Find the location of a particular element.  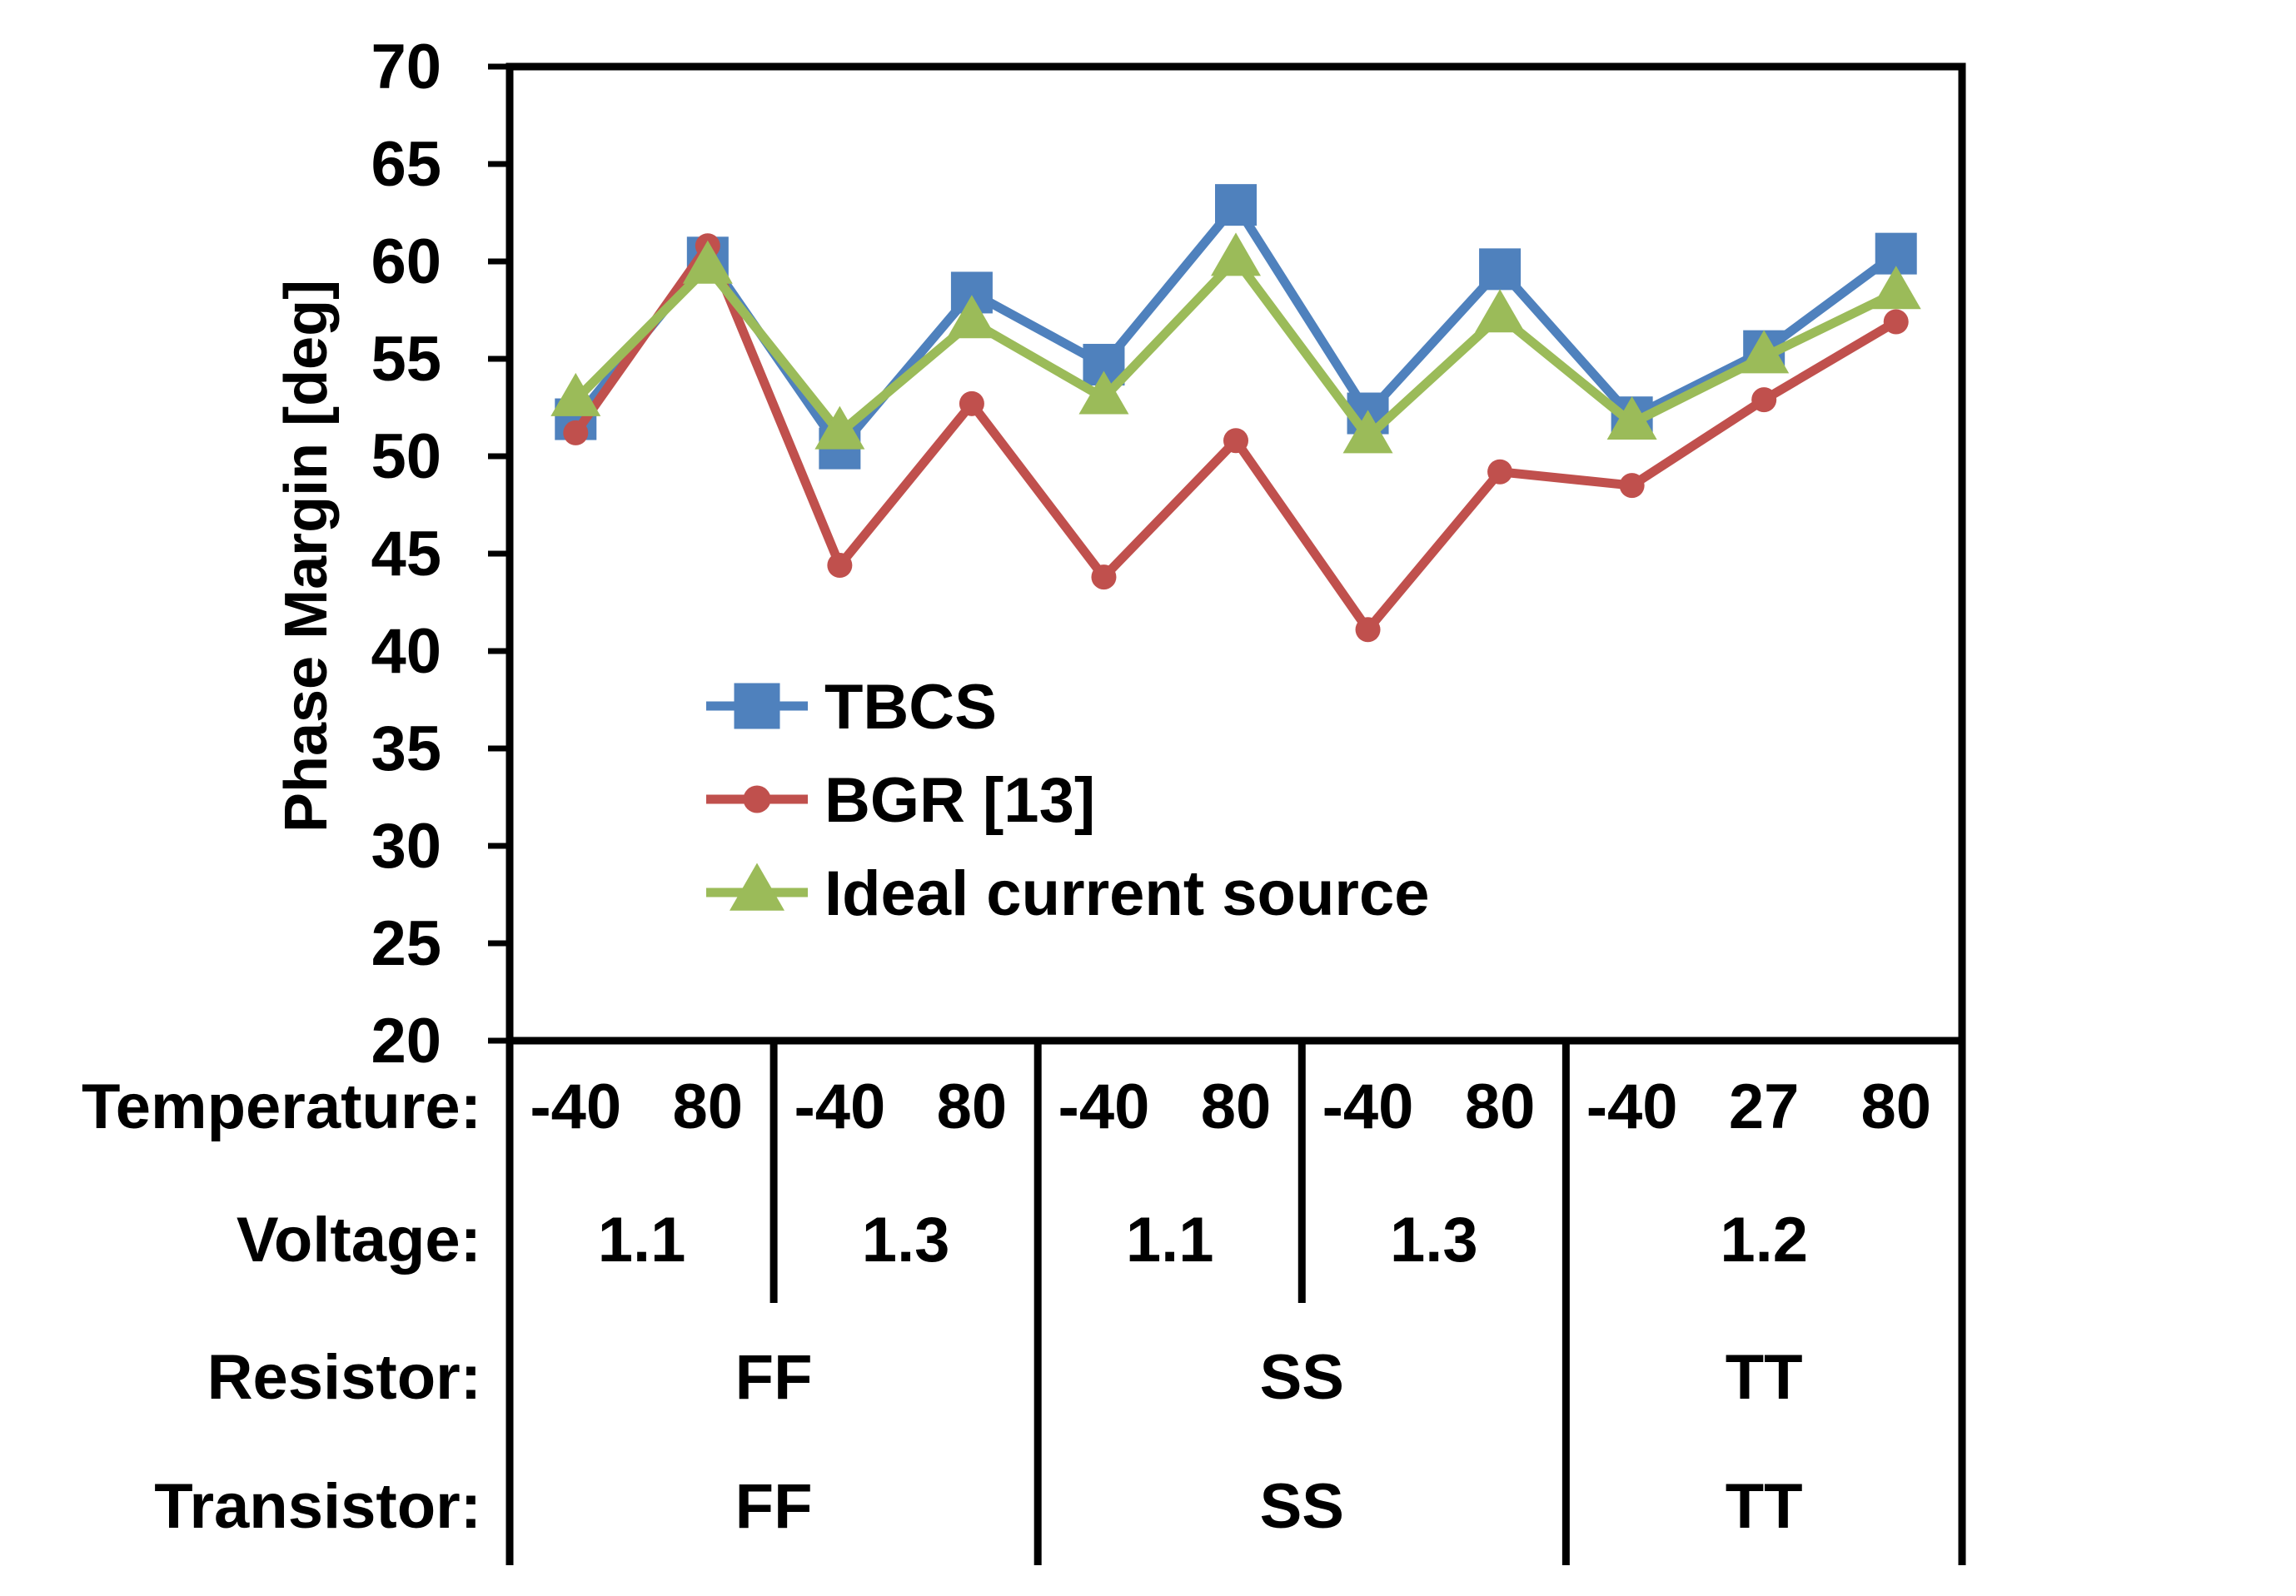

y-tick-label: 25 is located at coordinates (406, 943).